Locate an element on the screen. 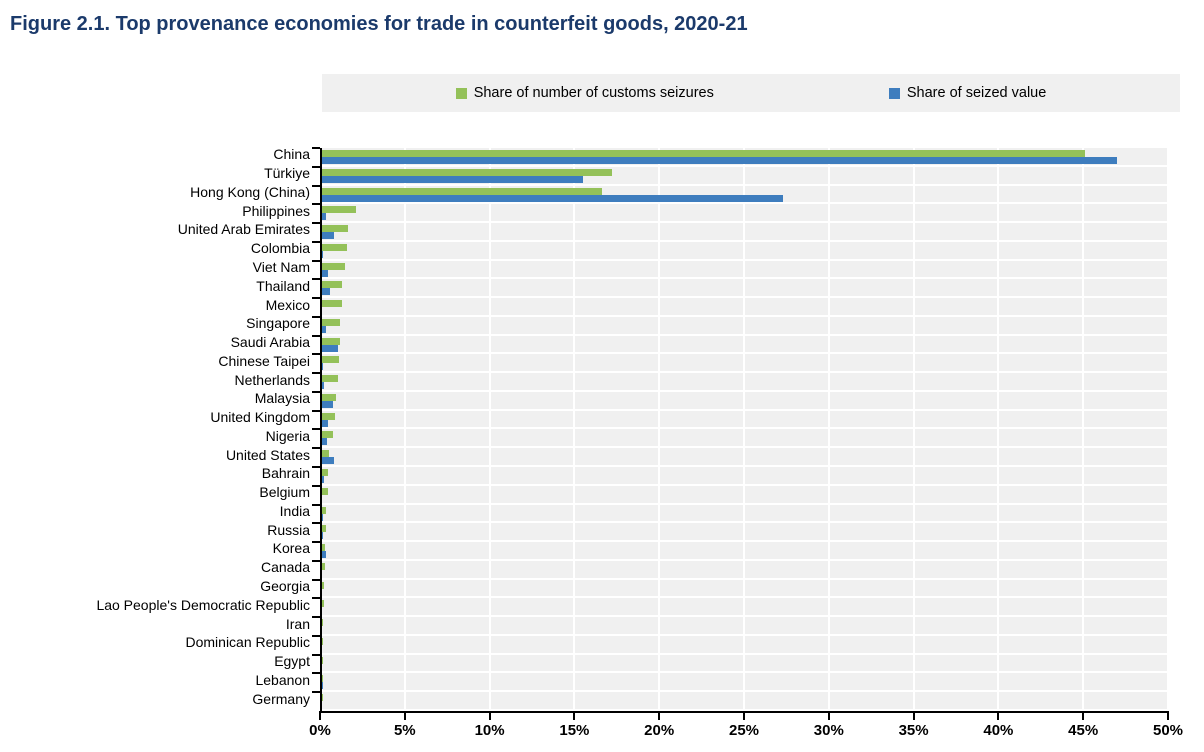 The height and width of the screenshot is (752, 1204). legend-item-value: Share of seized value is located at coordinates (967, 93).